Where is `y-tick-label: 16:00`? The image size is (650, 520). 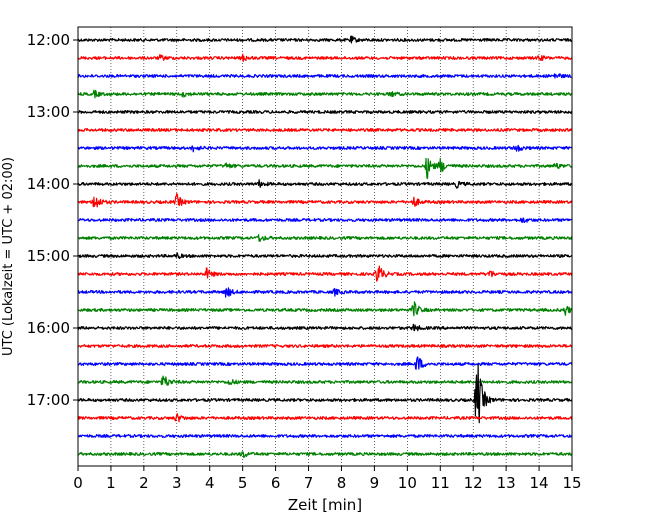
y-tick-label: 16:00 is located at coordinates (48, 328).